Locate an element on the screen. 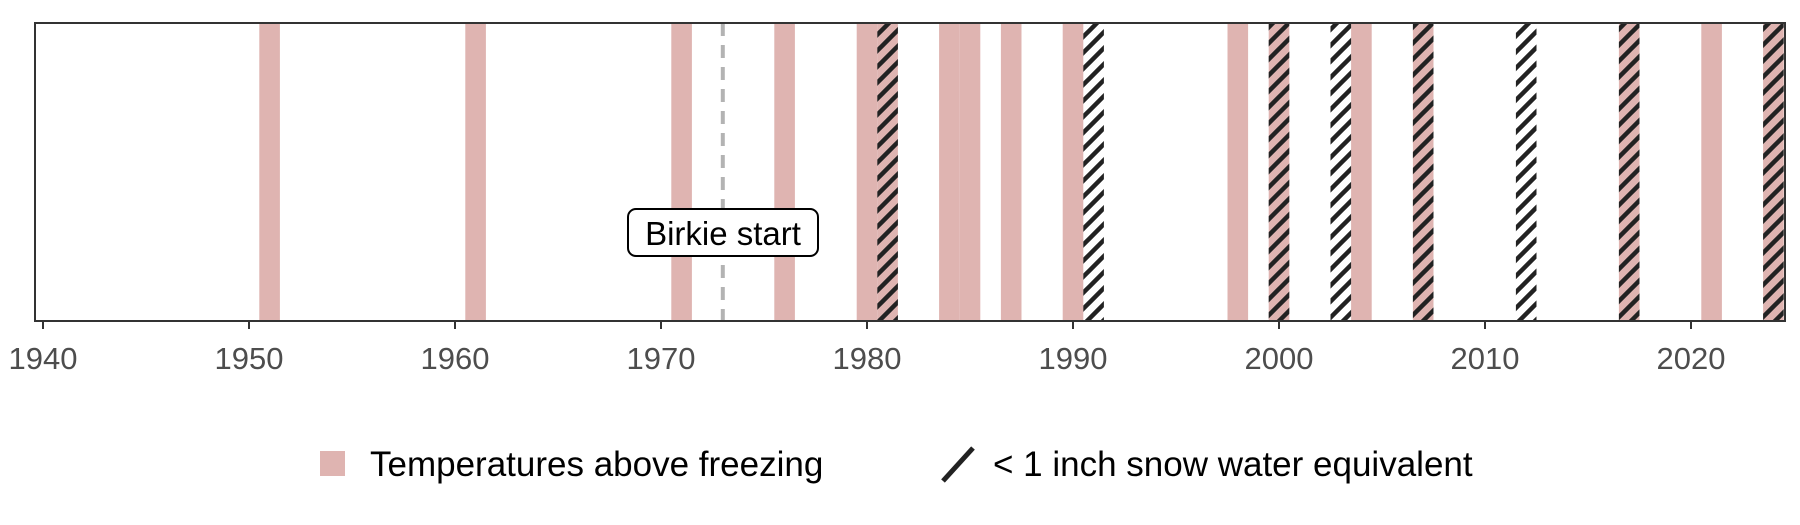 This screenshot has width=1800, height=525. x-tick-label: 1950 is located at coordinates (249, 358).